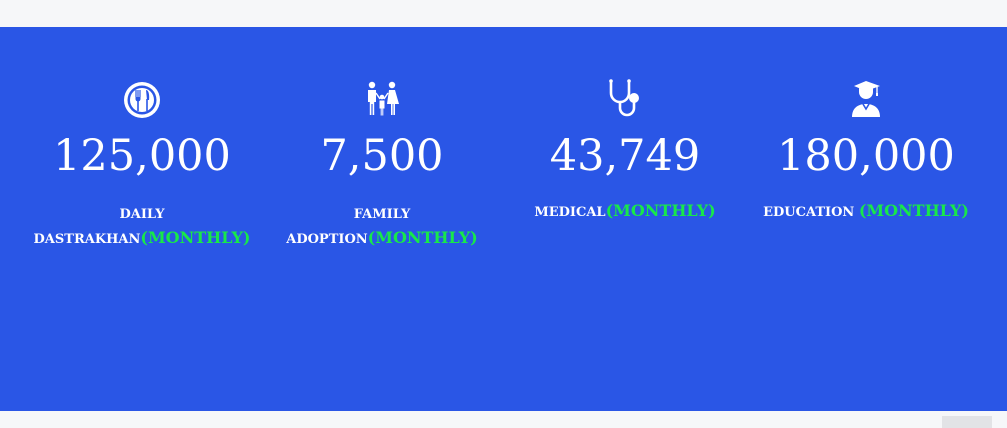  Describe the element at coordinates (967, 422) in the screenshot. I see `scroll-to-top-button` at that location.